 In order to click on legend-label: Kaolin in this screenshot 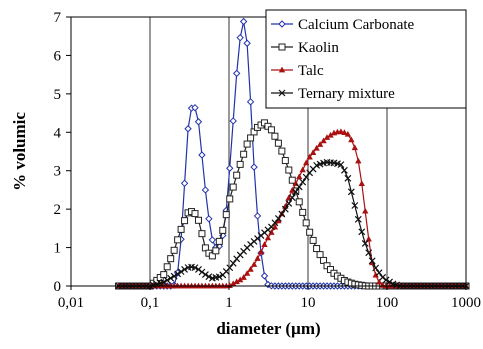, I will do `click(318, 48)`.